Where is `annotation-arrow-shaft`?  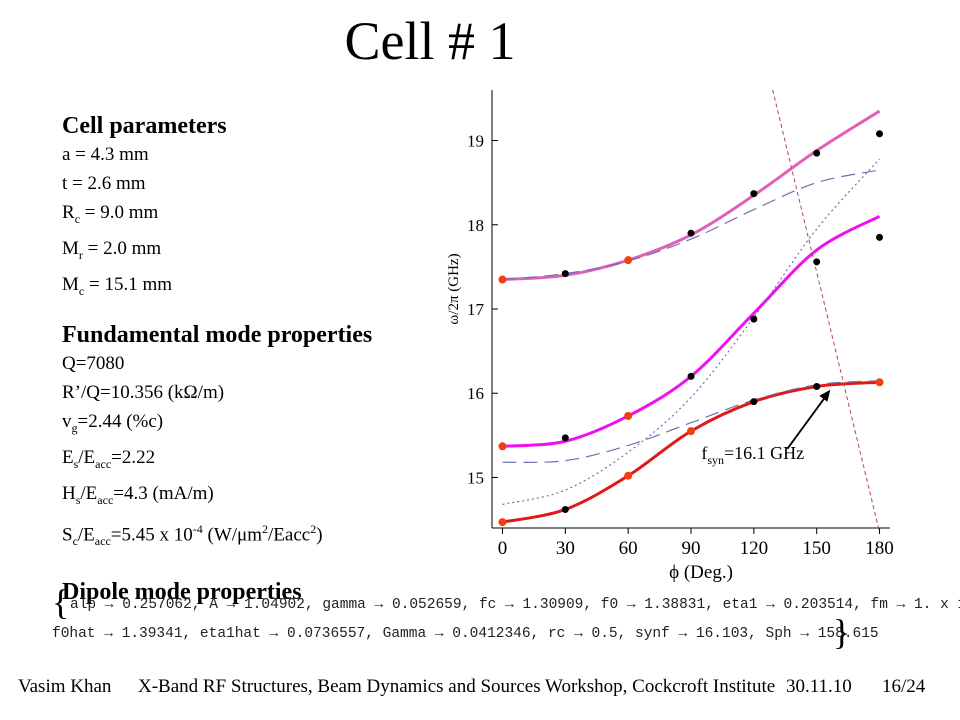 annotation-arrow-shaft is located at coordinates (808, 421).